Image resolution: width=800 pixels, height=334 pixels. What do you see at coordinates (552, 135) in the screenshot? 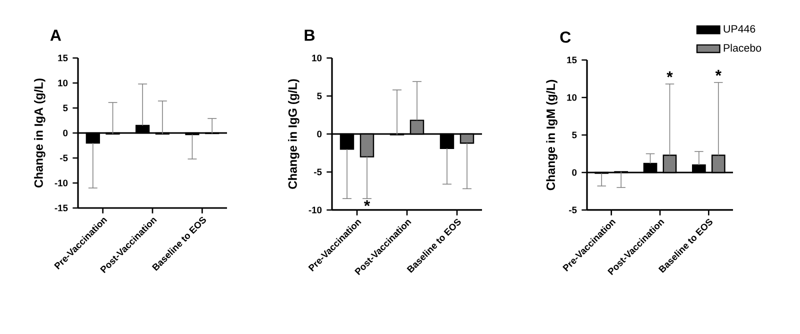
I see `y-axis-title: Change in IgM (g/L)` at bounding box center [552, 135].